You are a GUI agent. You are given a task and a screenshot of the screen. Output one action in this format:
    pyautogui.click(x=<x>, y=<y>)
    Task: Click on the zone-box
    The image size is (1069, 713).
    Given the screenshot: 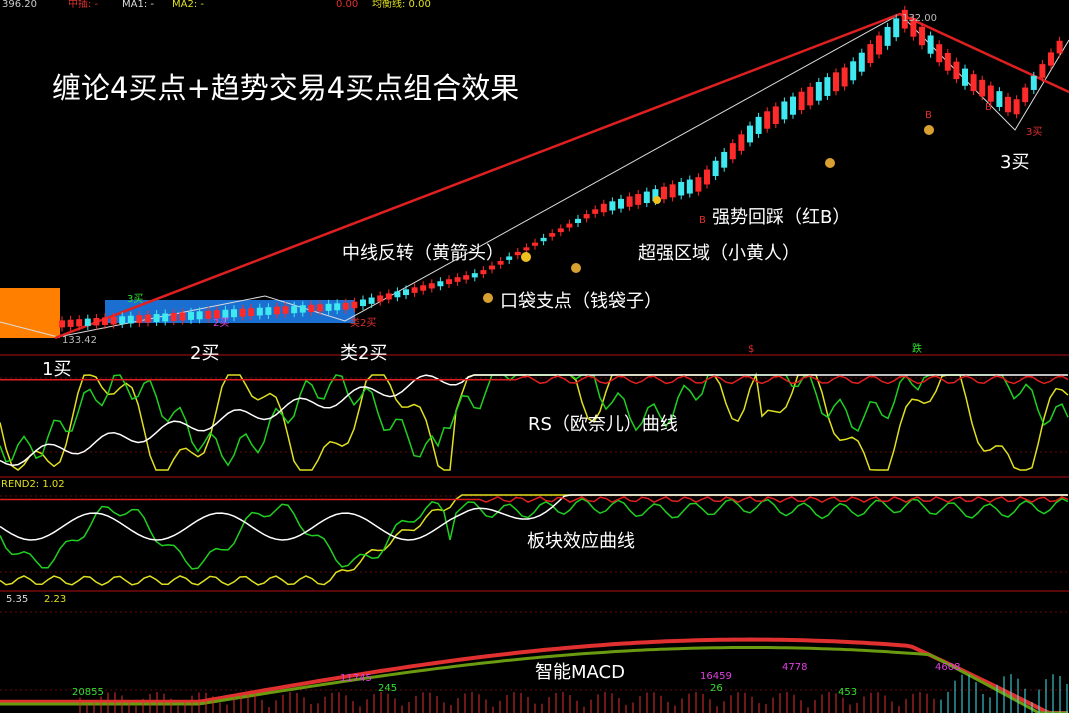 What is the action you would take?
    pyautogui.click(x=30, y=313)
    